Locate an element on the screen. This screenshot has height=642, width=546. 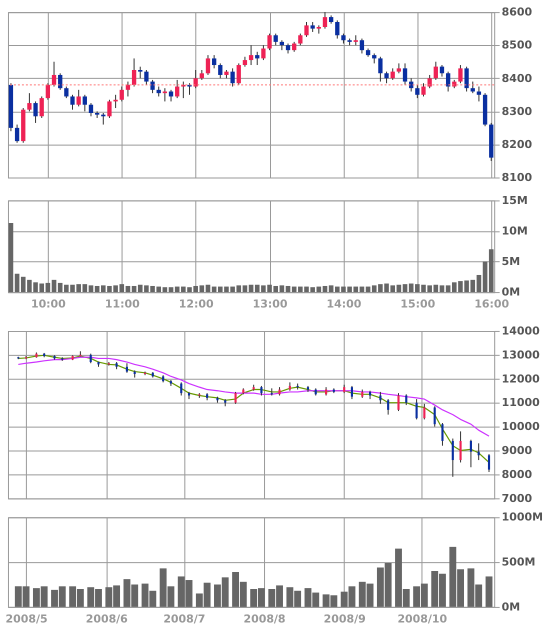
x-tick-label: 2008/10 is located at coordinates (422, 619).